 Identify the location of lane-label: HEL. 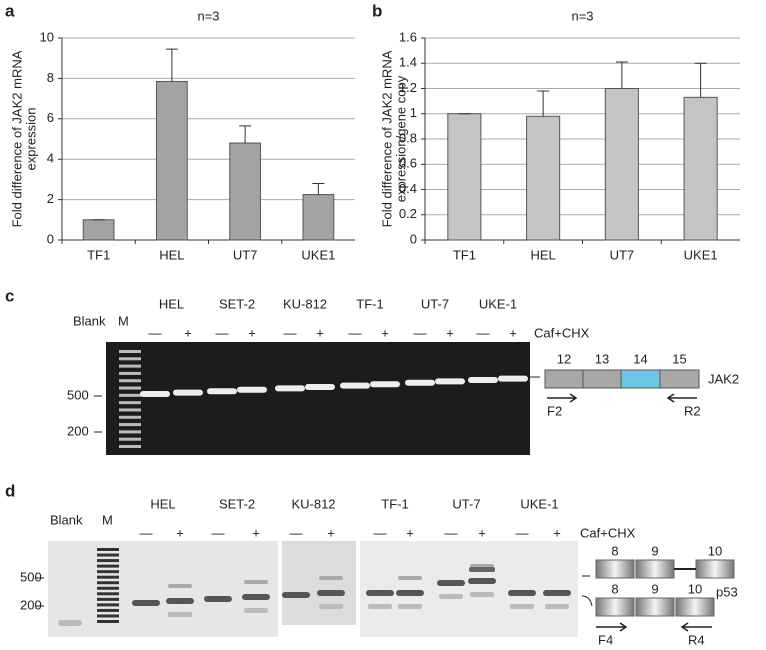
(171, 303).